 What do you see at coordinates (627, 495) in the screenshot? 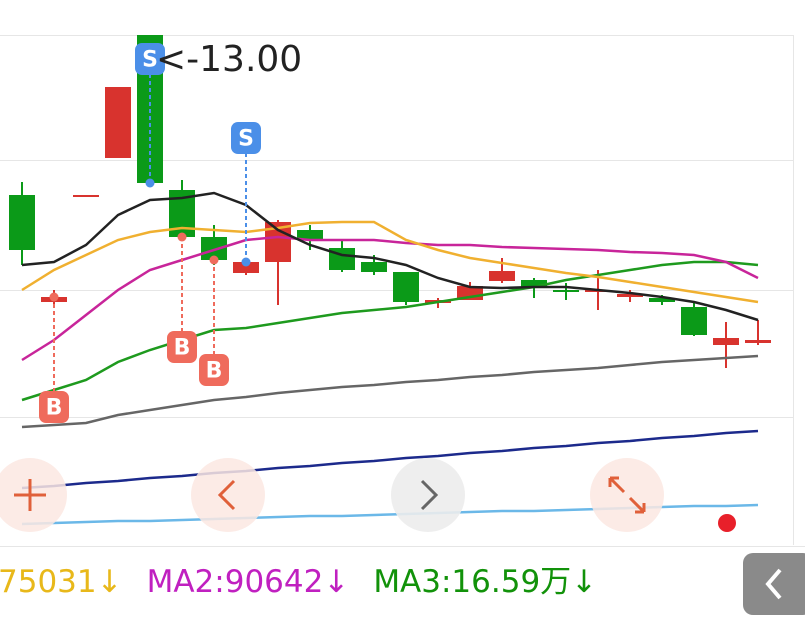
I see `fullscreen-button` at bounding box center [627, 495].